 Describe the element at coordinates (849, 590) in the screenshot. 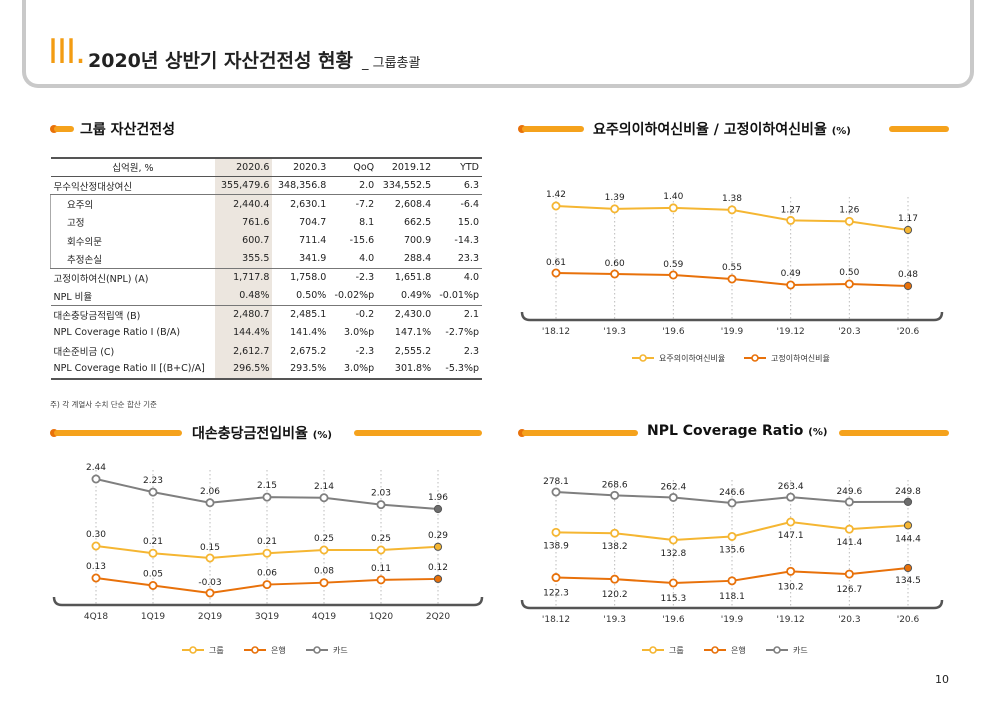

I see `data-label: 126.7` at that location.